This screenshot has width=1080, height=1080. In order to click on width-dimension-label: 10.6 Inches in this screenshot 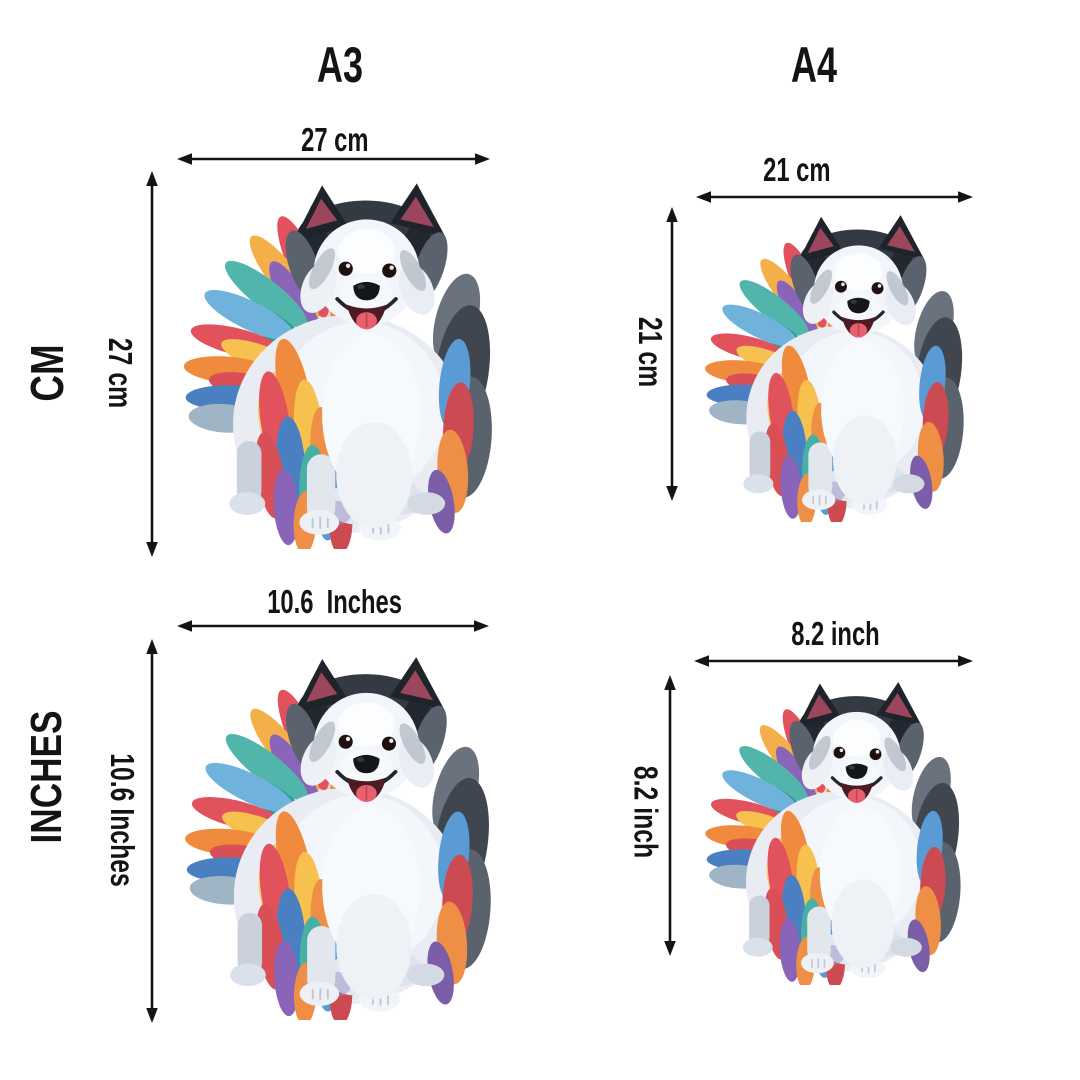, I will do `click(335, 601)`.